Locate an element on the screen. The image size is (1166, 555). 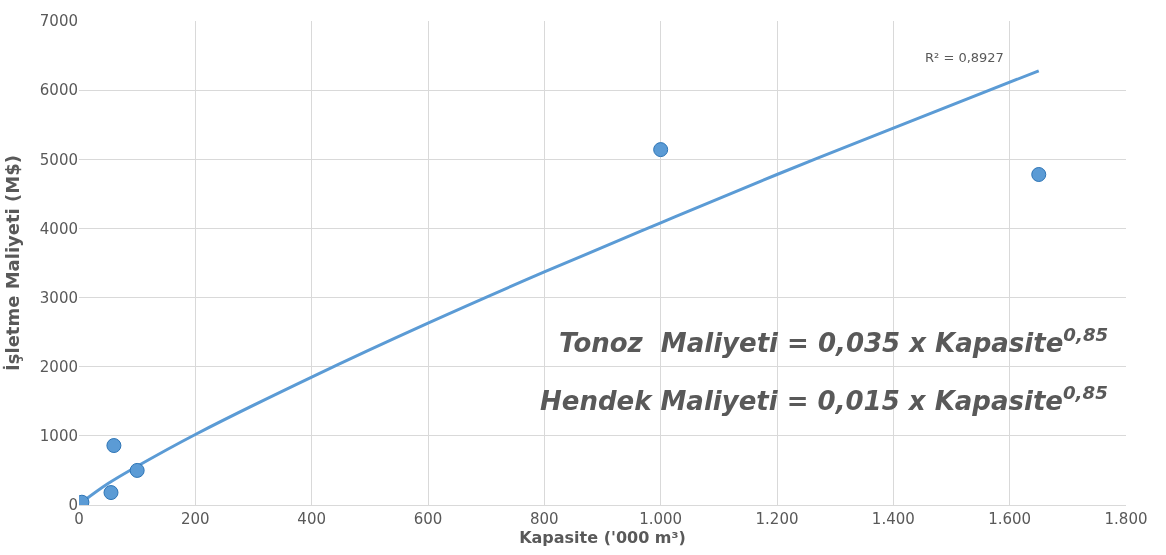
y-tick-label: 2000 is located at coordinates (58, 366).